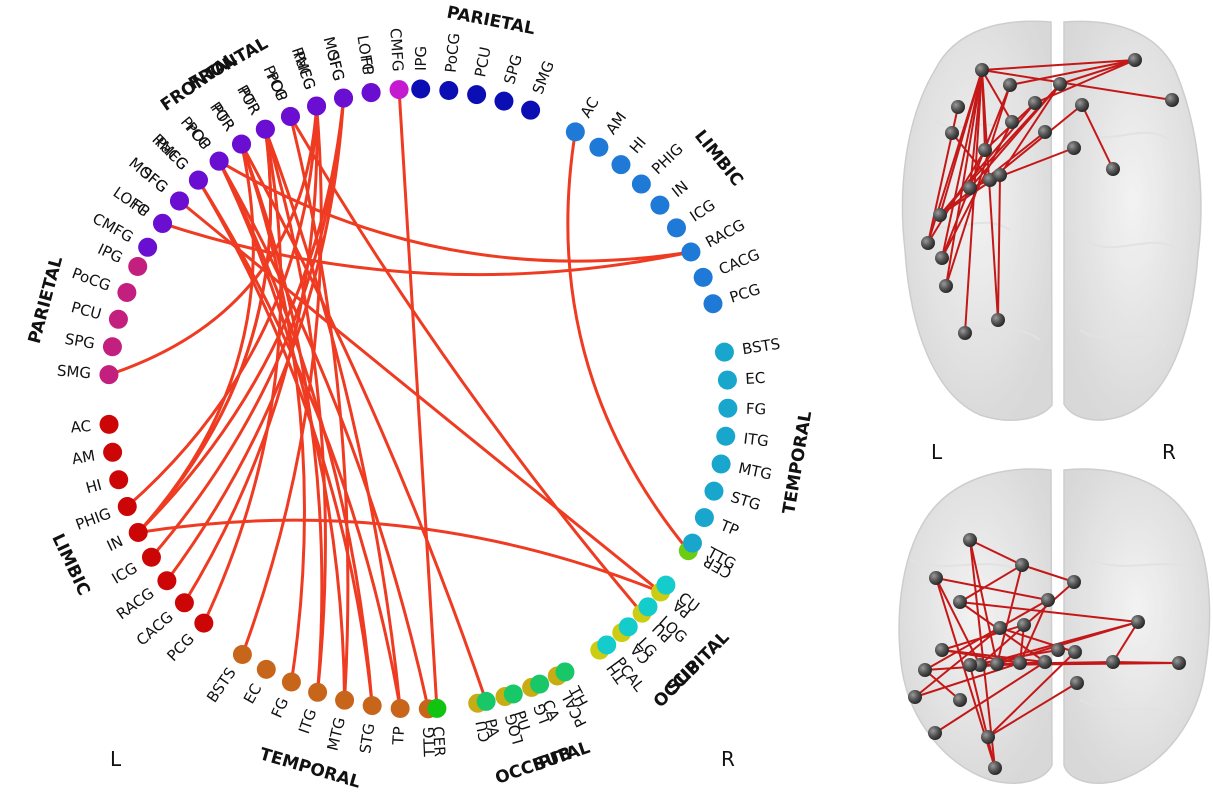 The height and width of the screenshot is (812, 1213). Describe the element at coordinates (513, 694) in the screenshot. I see `node-r-sub-pu` at that location.